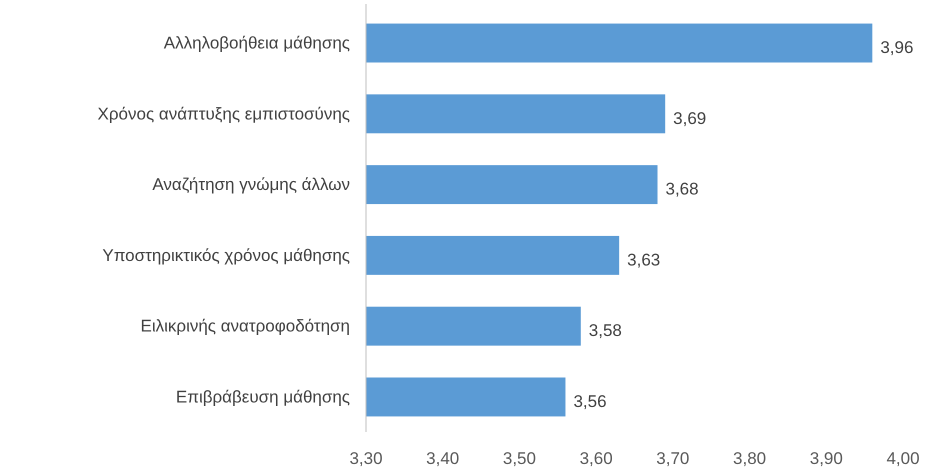 The width and height of the screenshot is (933, 474). Describe the element at coordinates (596, 458) in the screenshot. I see `x-tick-label: 3,60` at that location.